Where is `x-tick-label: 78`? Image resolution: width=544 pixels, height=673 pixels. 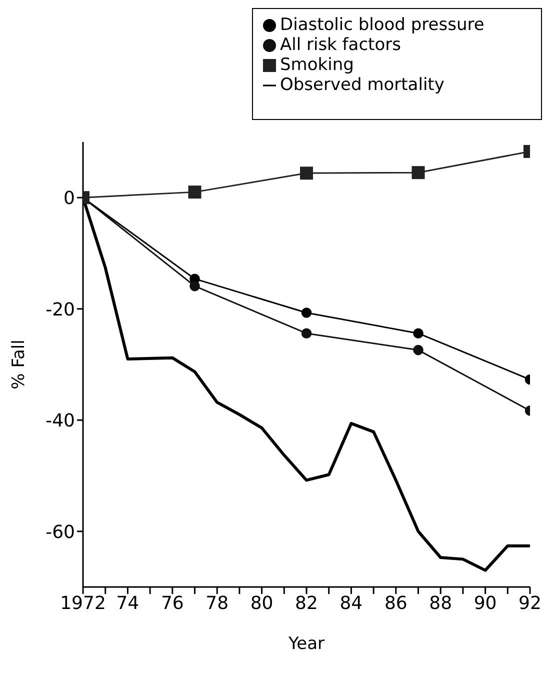
x-tick-label: 78 is located at coordinates (217, 603).